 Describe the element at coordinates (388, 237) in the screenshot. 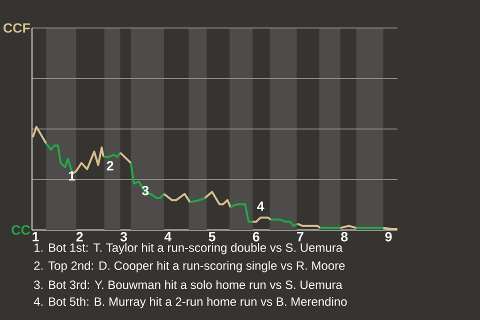

I see `x-tick-label: 9` at that location.